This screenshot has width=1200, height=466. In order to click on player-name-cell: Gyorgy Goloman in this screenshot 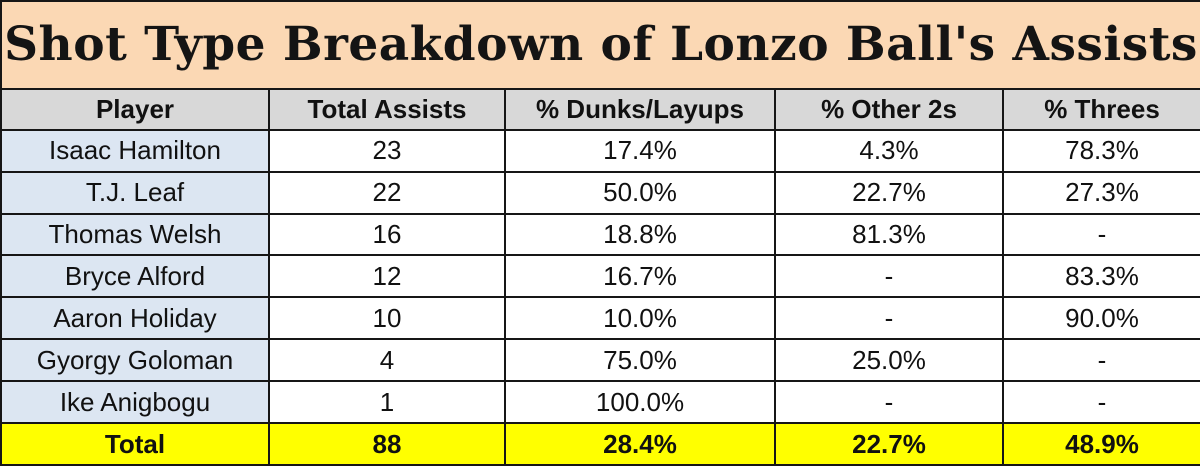, I will do `click(135, 360)`.